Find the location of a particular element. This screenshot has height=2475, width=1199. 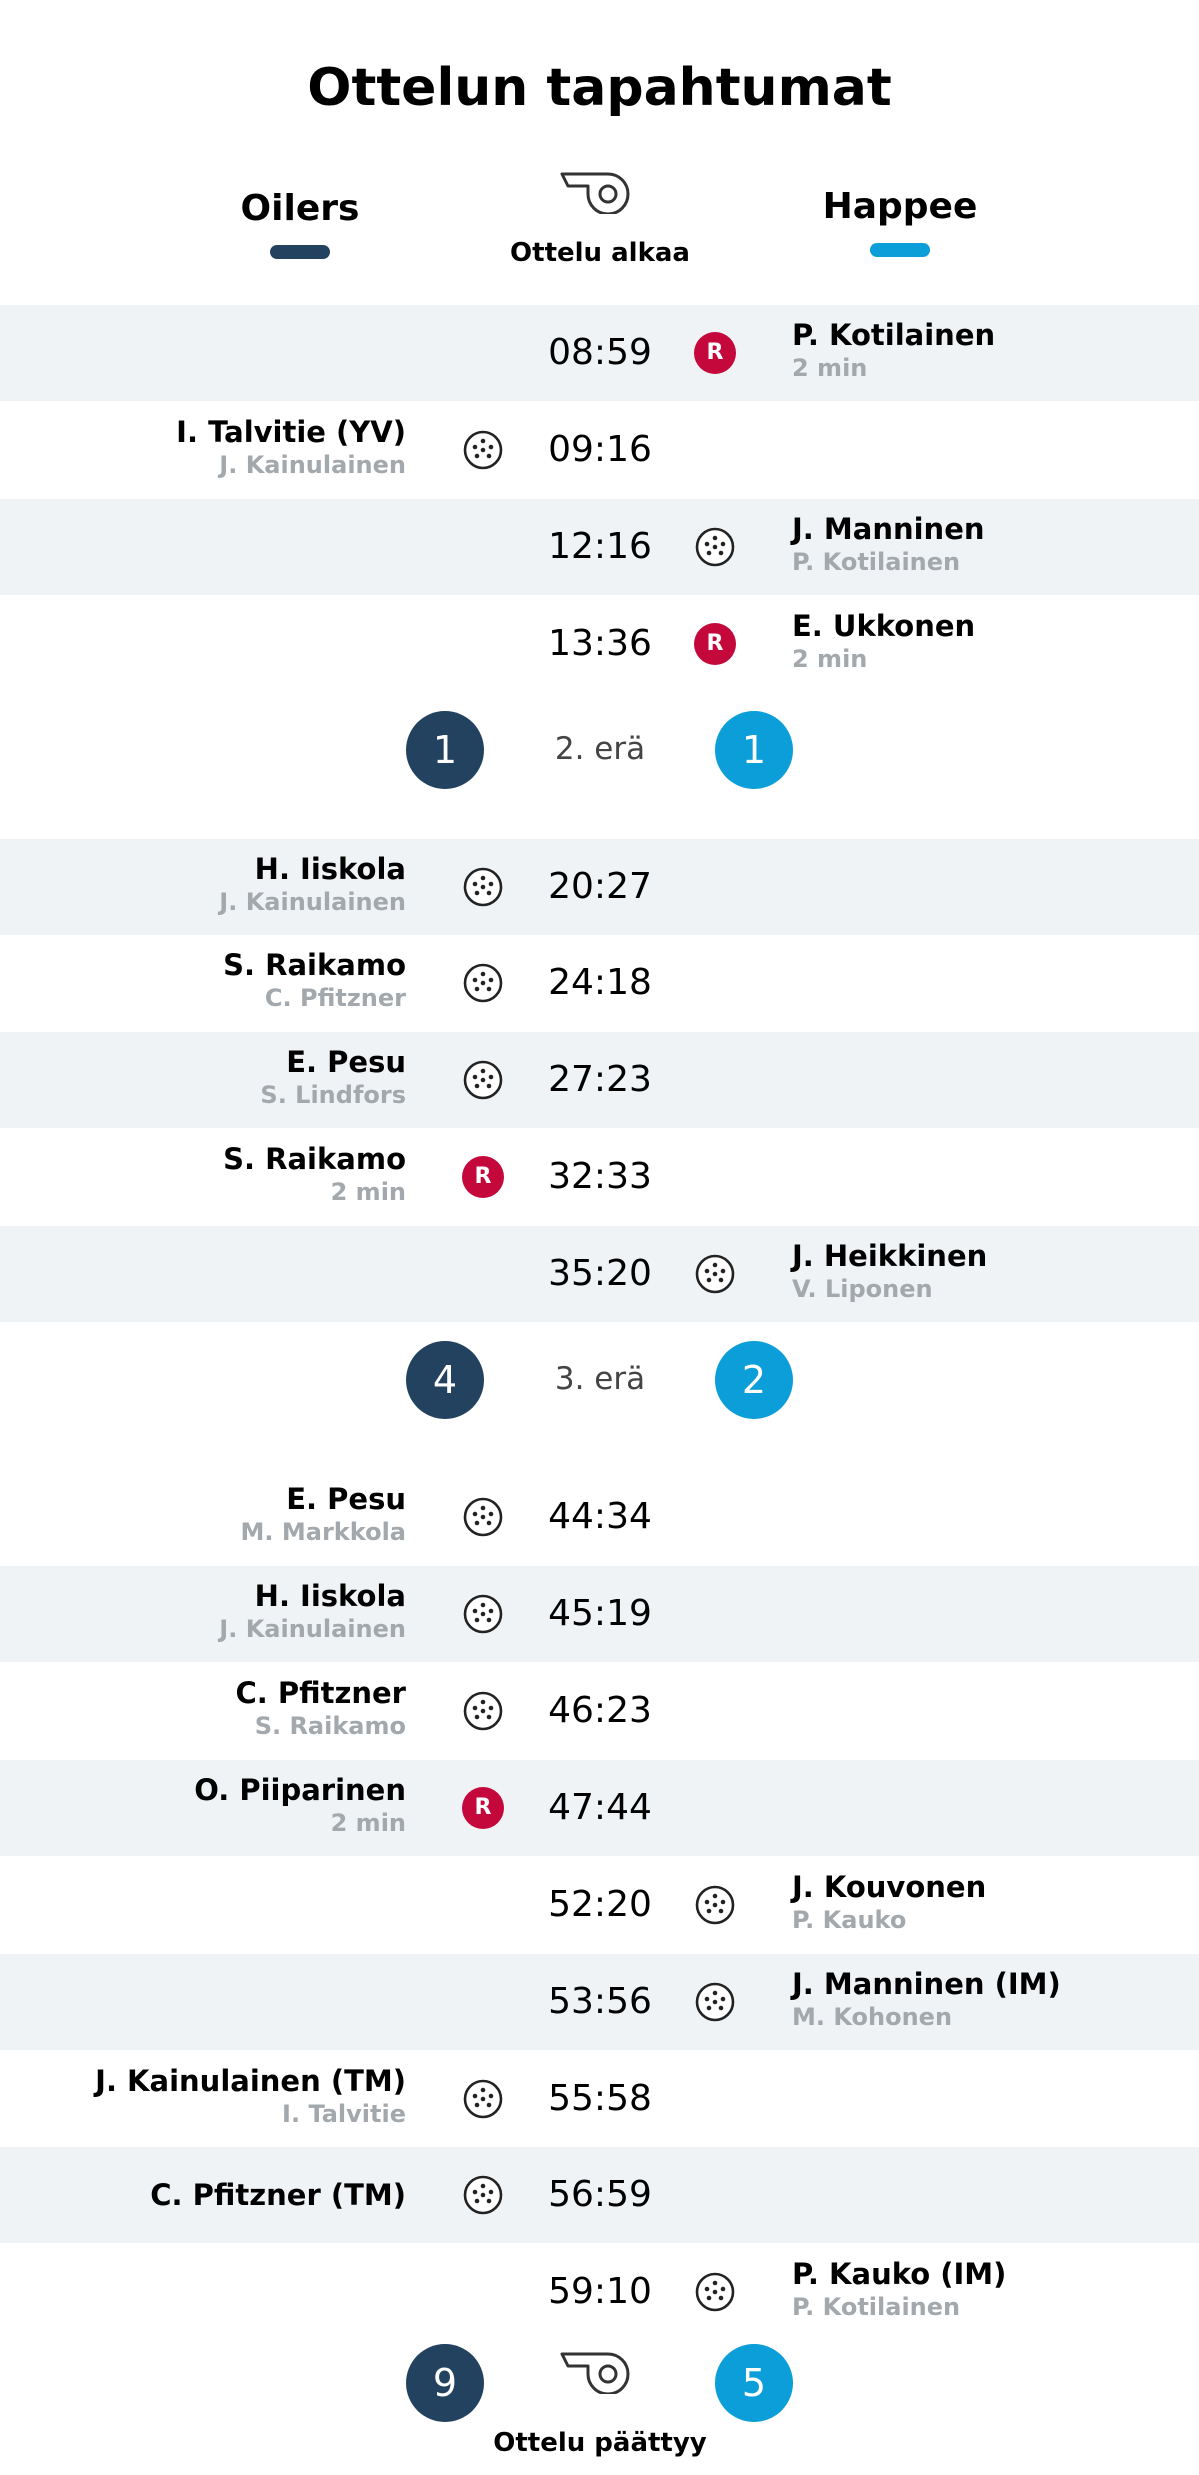

event-row: 44:34 E. Pesu M. Markkola is located at coordinates (599, 1517).